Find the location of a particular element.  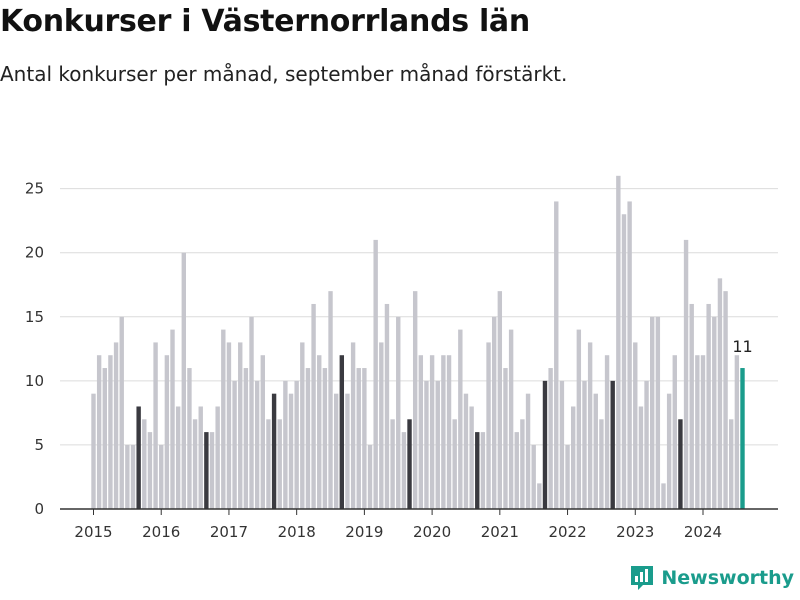

x-tick-label: 2019 is located at coordinates (364, 532).